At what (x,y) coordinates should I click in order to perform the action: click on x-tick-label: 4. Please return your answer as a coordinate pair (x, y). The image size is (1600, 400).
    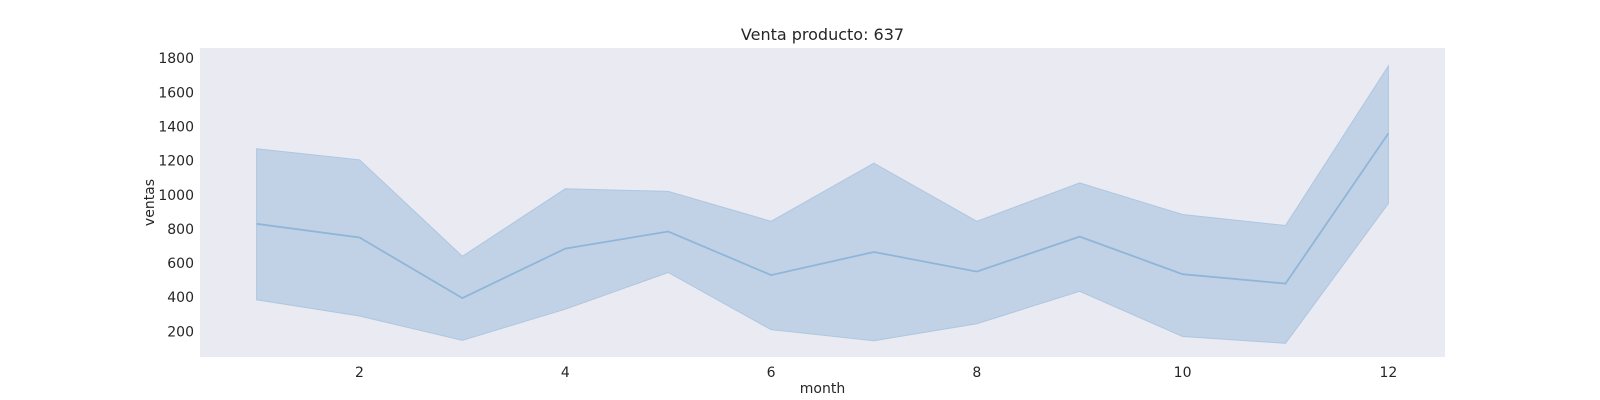
    Looking at the image, I should click on (565, 373).